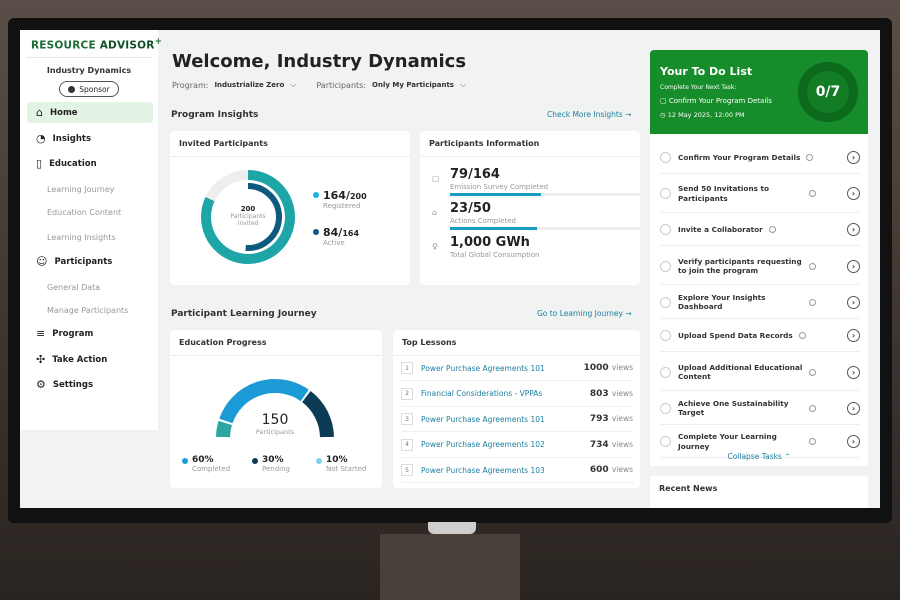 This screenshot has height=600, width=900. I want to click on collapse-tasks-button: Collapse Tasks ⌃, so click(759, 456).